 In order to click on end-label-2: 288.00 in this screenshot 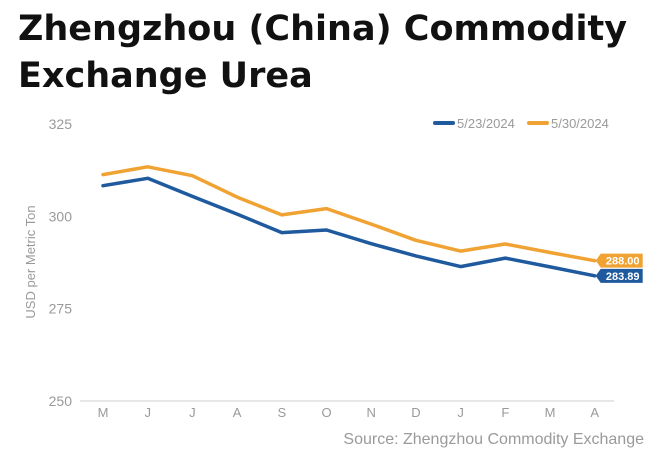, I will do `click(619, 260)`.